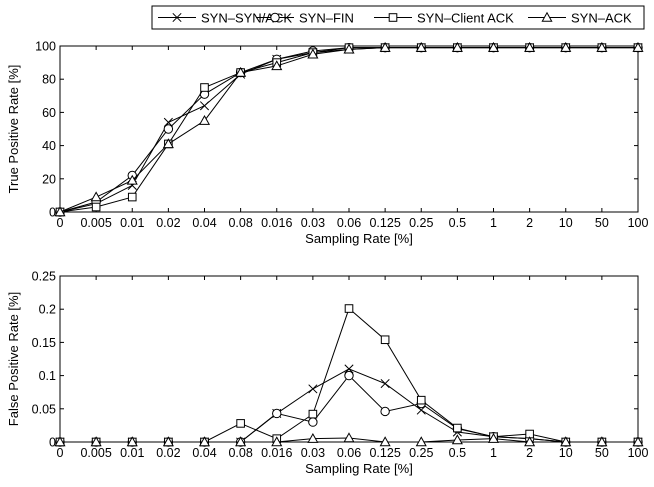  I want to click on x-tick-label: 1, so click(493, 453).